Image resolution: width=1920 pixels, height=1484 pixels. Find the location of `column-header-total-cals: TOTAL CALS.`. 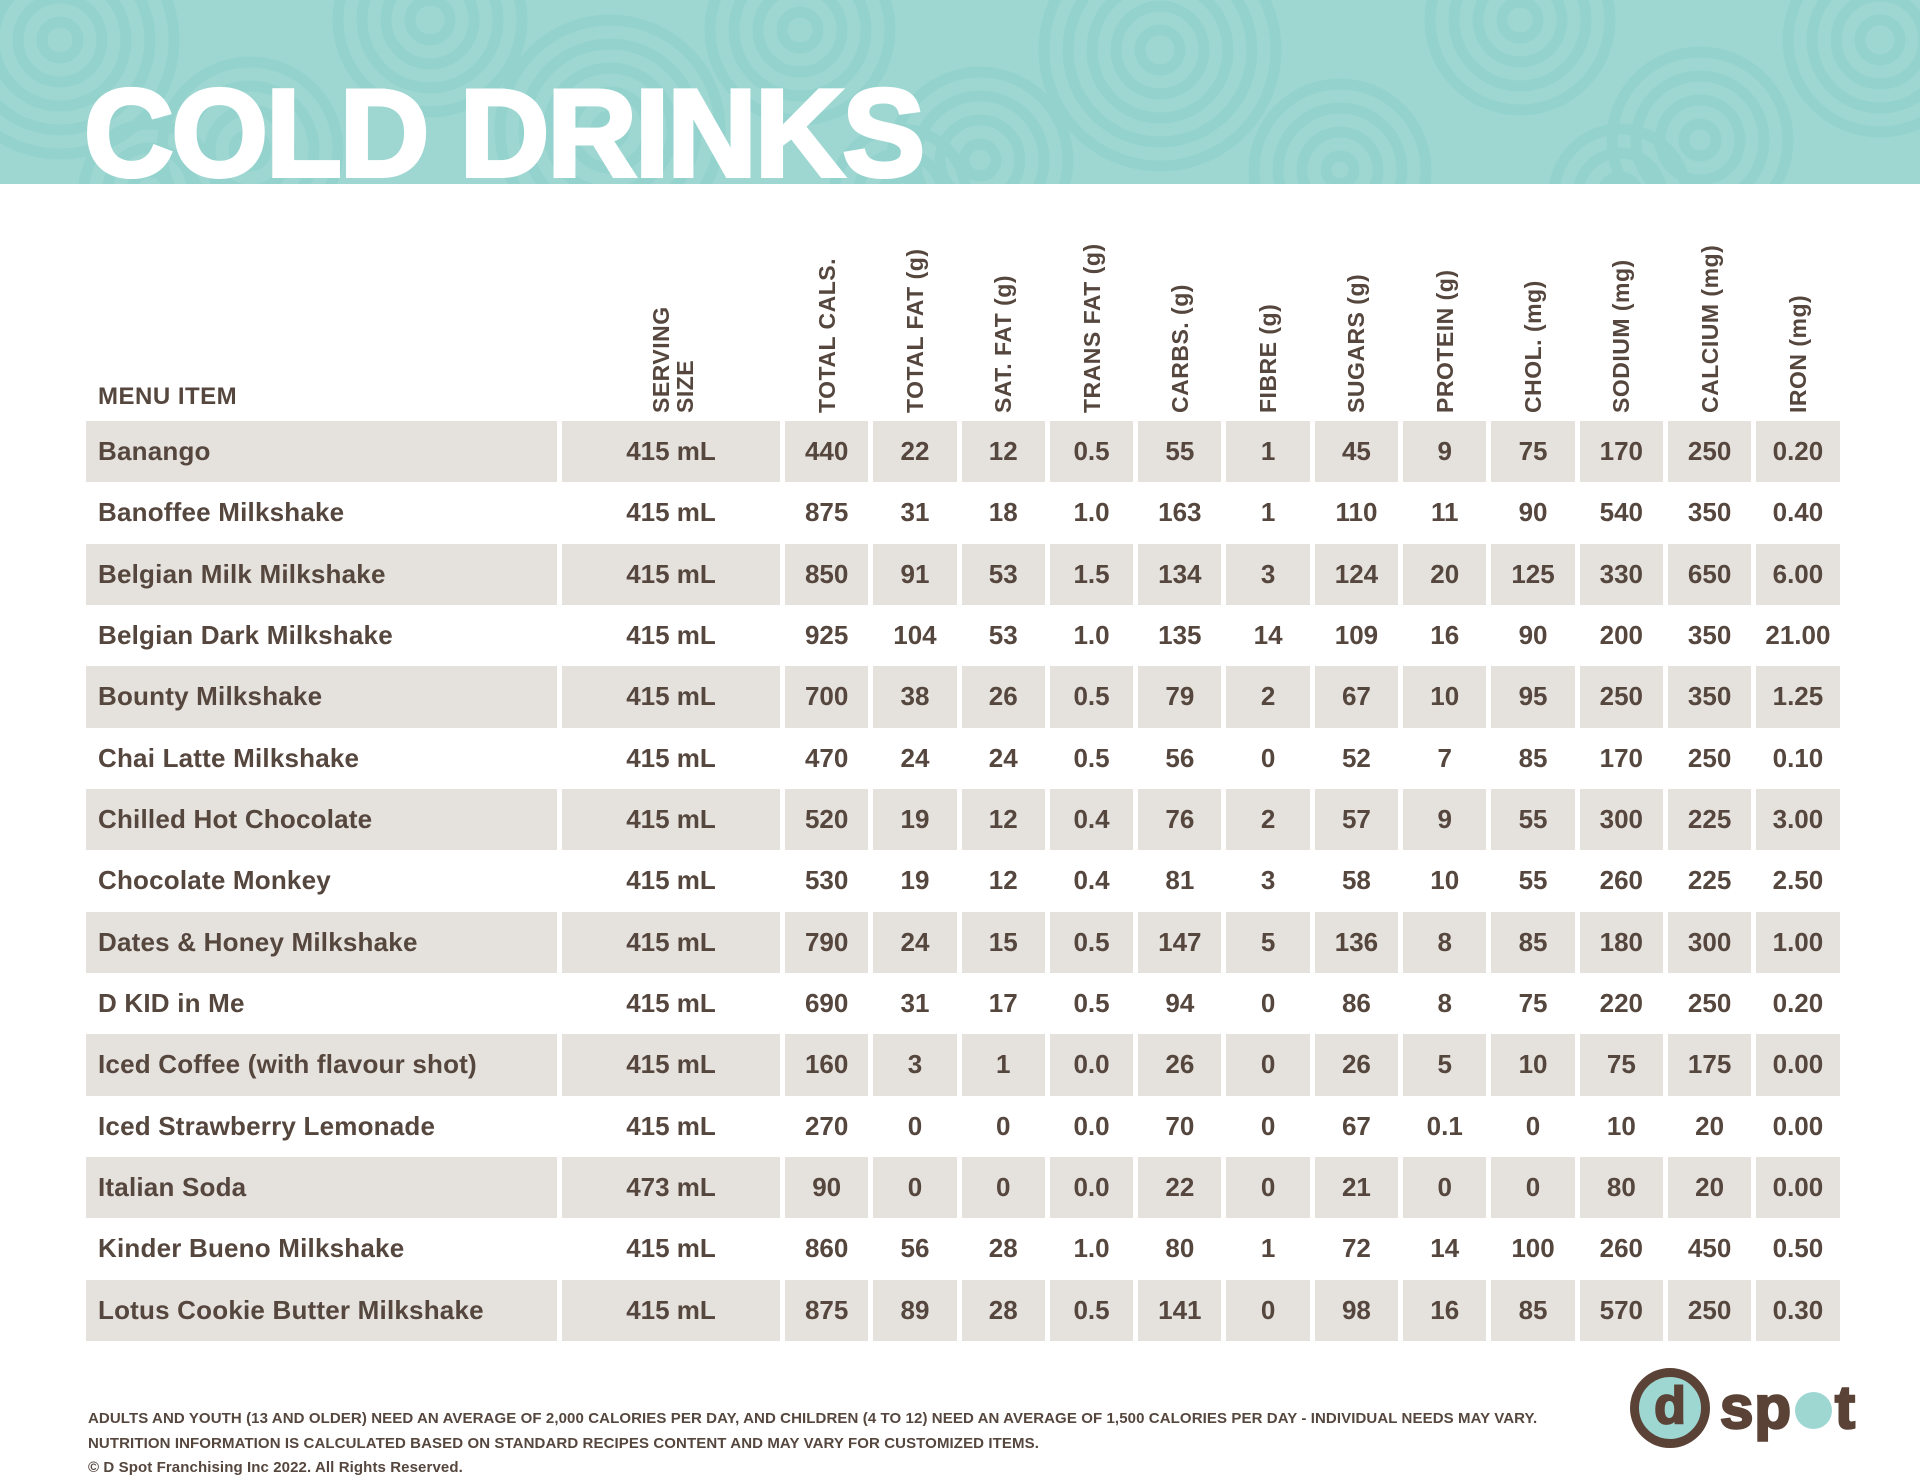

column-header-total-cals: TOTAL CALS. is located at coordinates (826, 304).